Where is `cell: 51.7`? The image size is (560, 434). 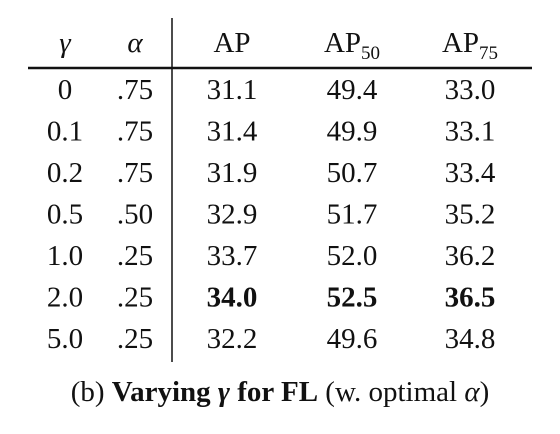
cell: 51.7 is located at coordinates (352, 215).